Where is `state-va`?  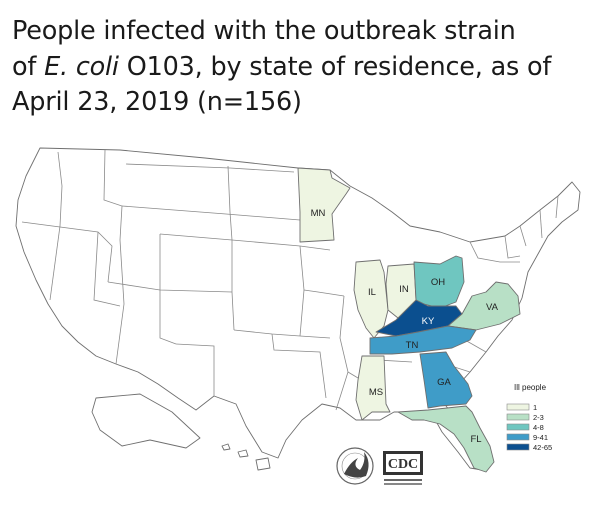
state-va is located at coordinates (484, 306).